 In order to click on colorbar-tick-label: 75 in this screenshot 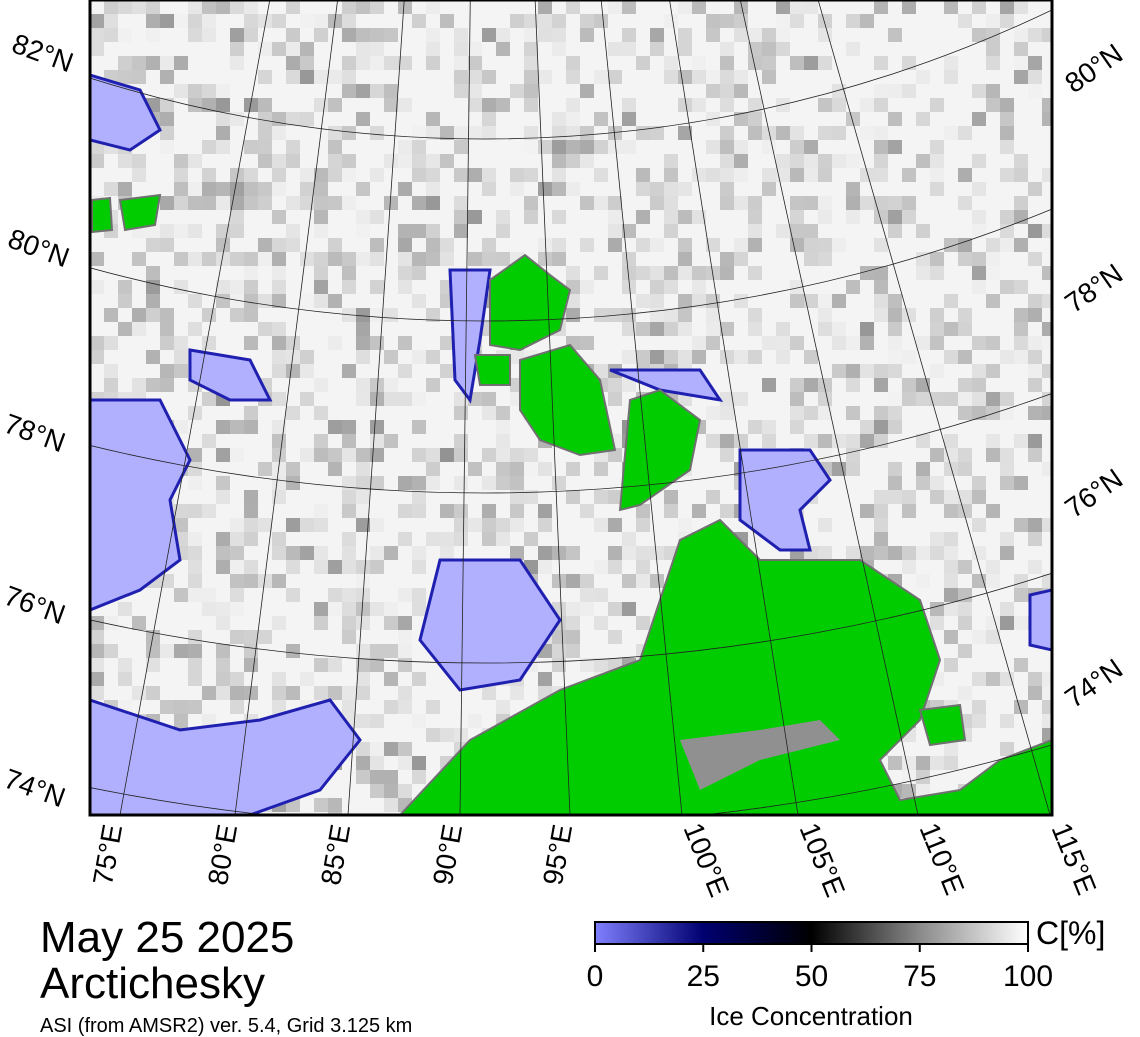, I will do `click(919, 976)`.